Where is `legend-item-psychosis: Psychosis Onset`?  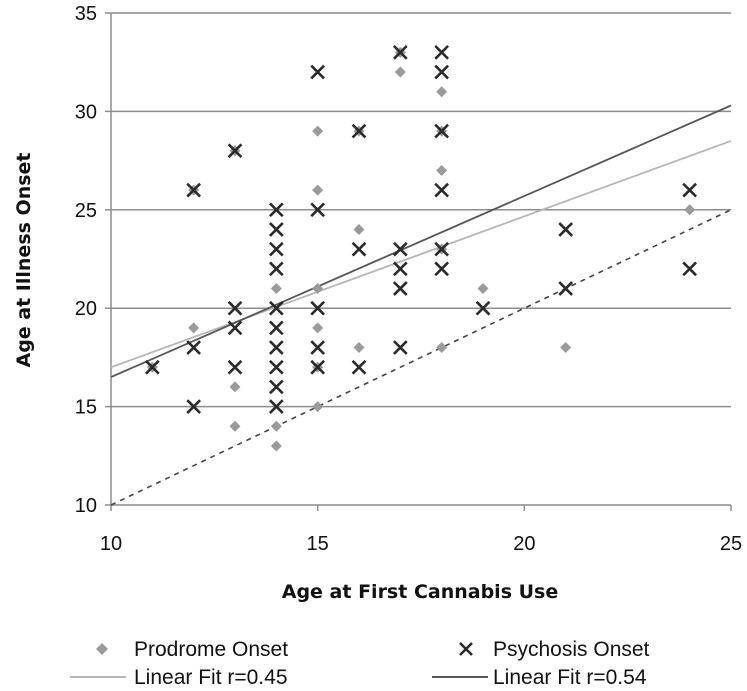
legend-item-psychosis: Psychosis Onset is located at coordinates (554, 649).